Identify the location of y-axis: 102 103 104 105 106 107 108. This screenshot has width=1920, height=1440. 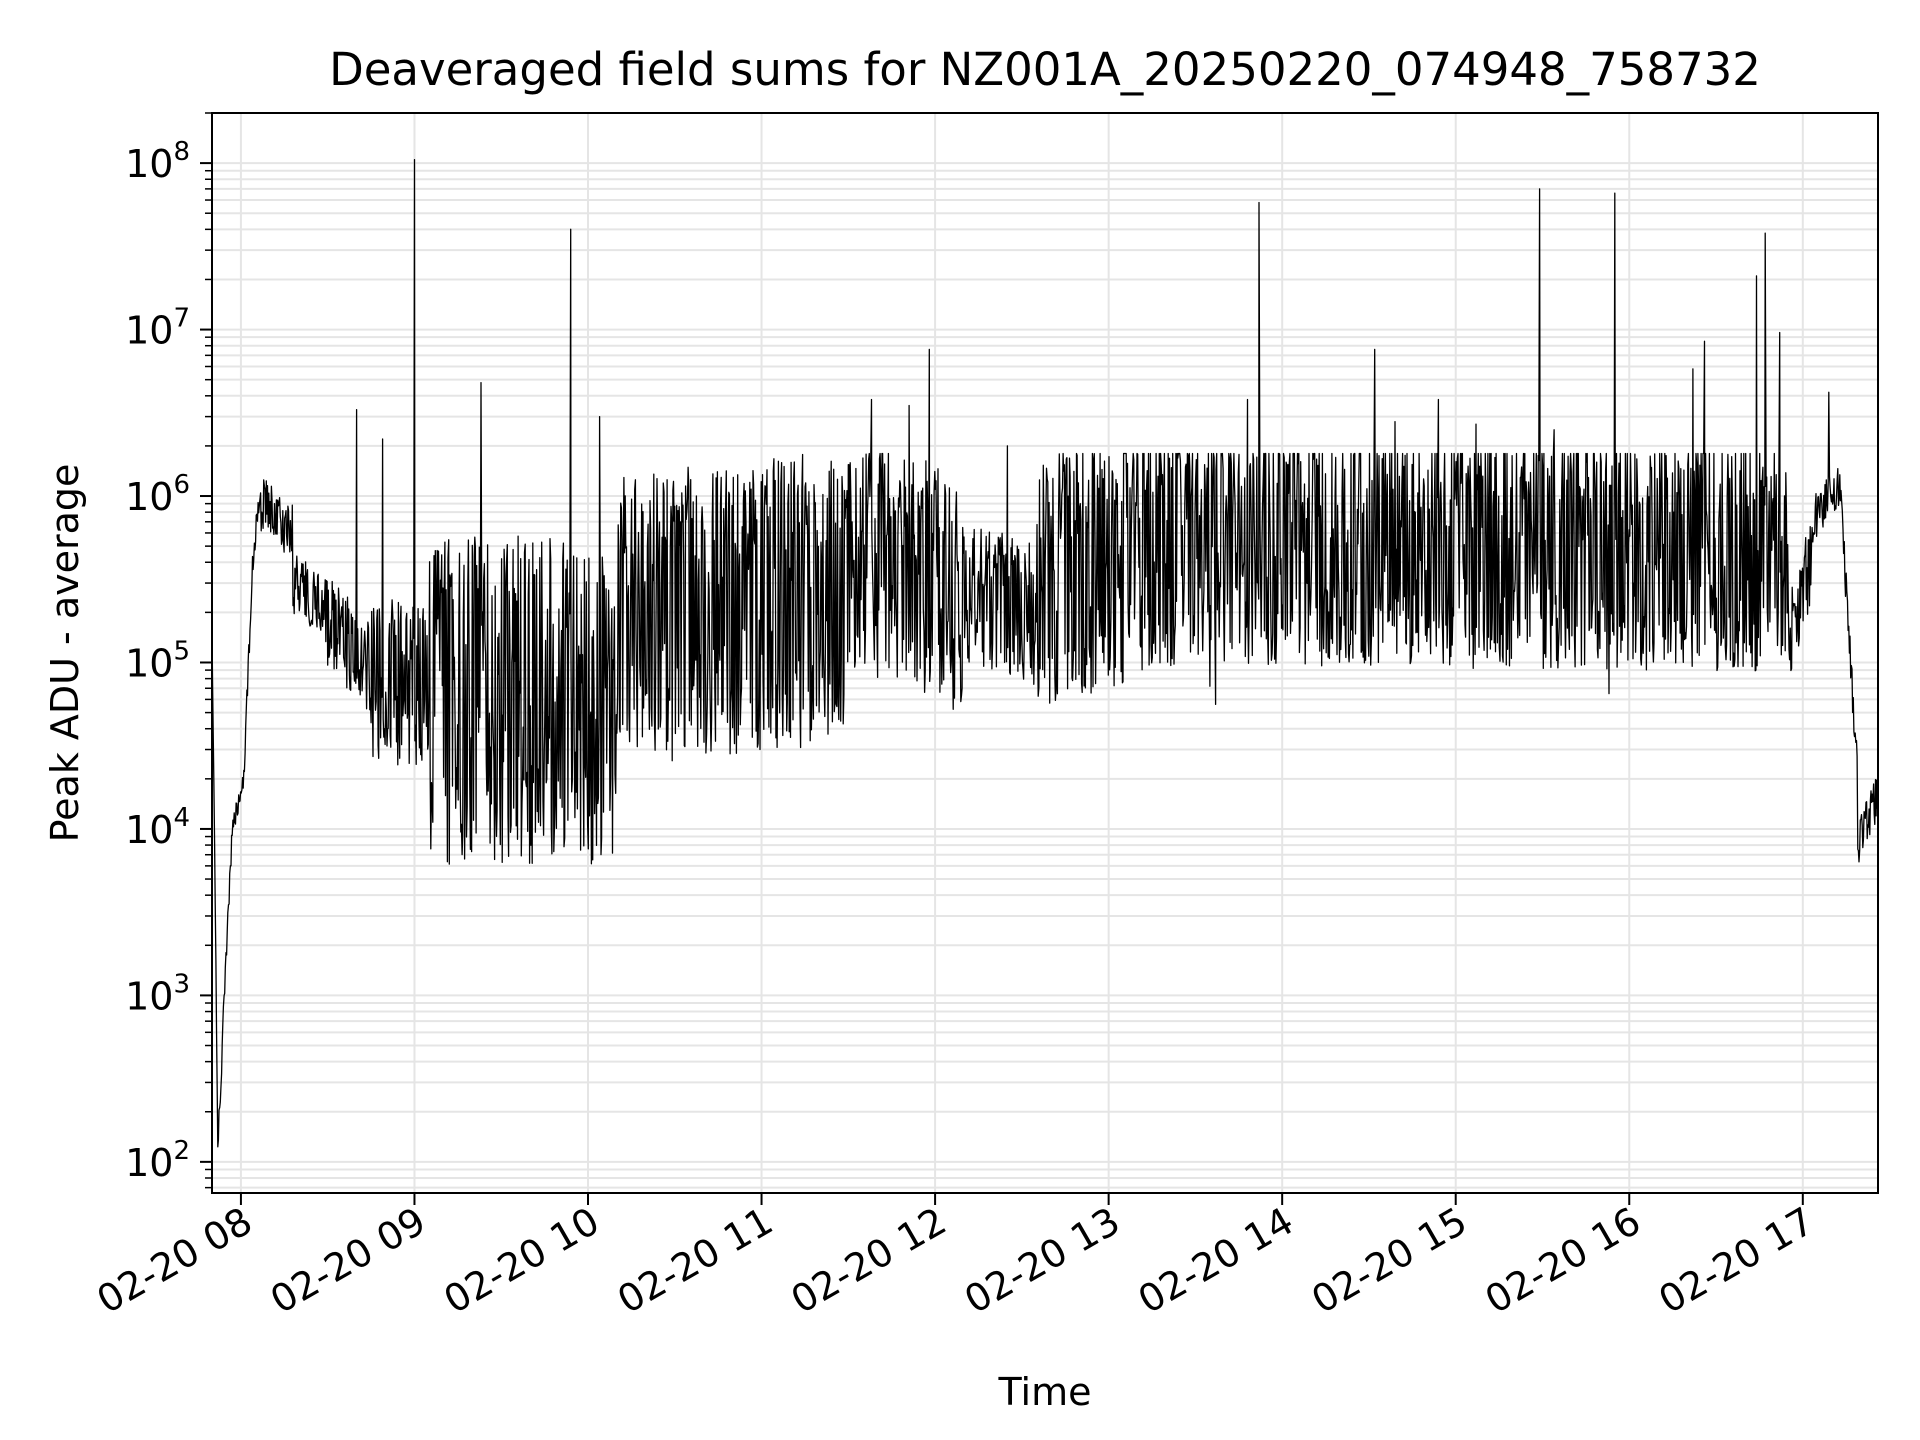
(168, 650).